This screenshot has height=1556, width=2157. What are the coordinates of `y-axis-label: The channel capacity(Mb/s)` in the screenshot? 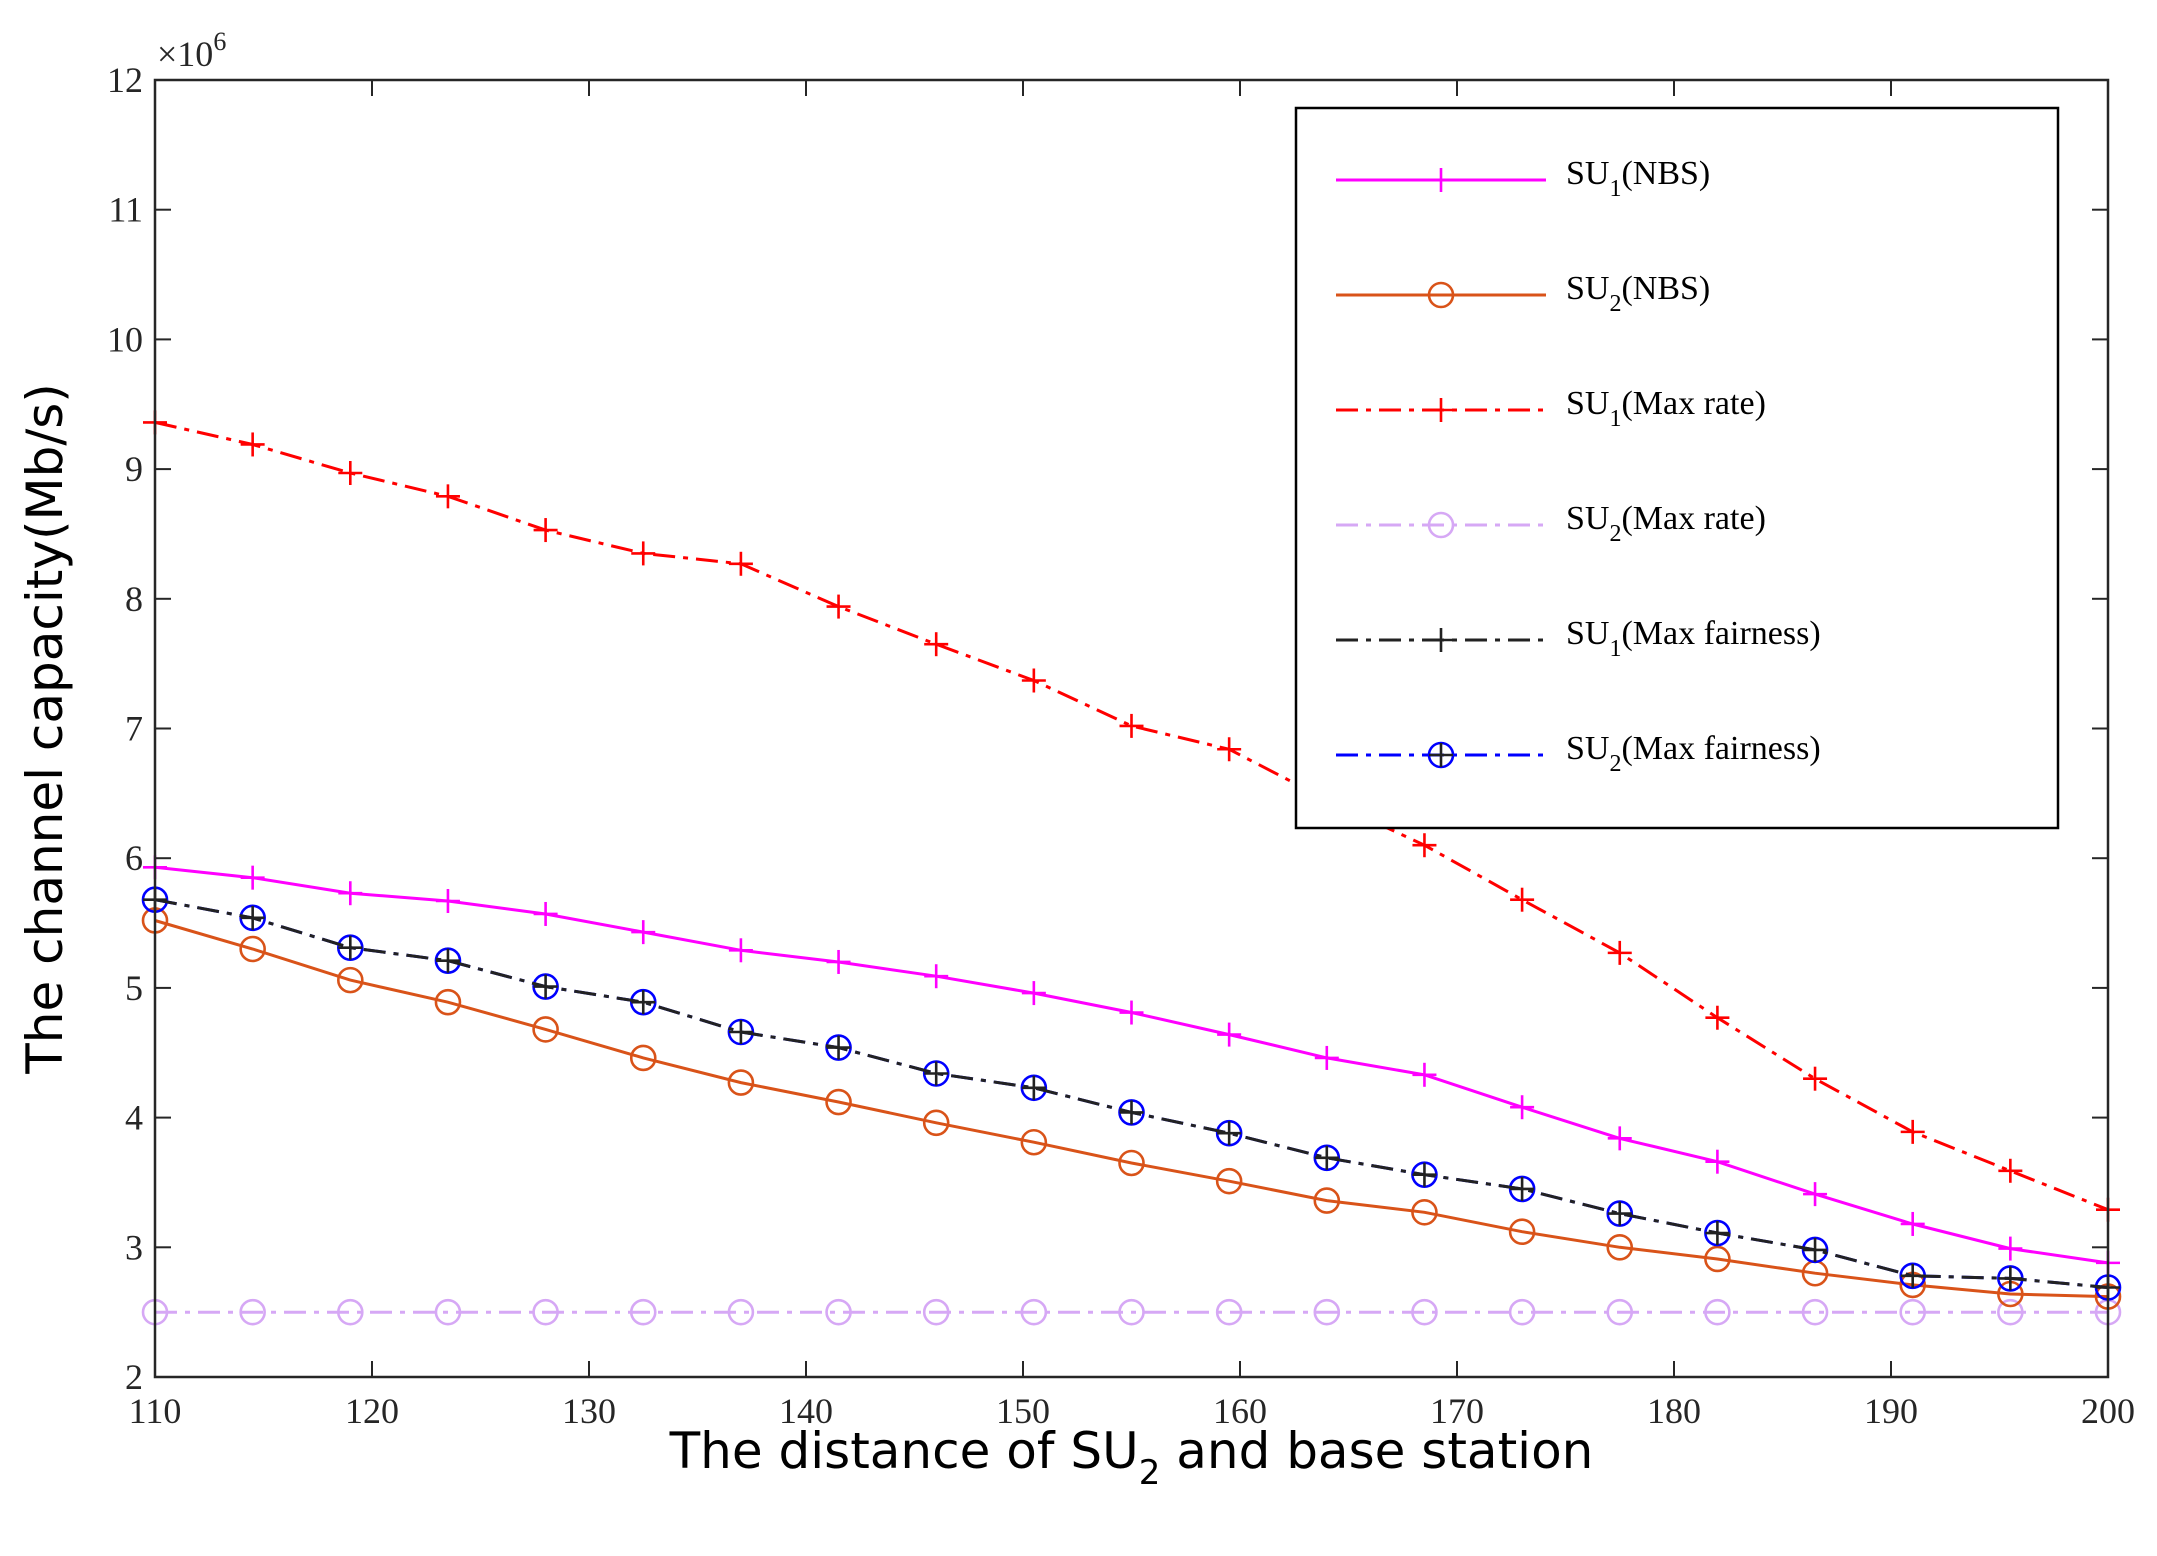 It's located at (45, 729).